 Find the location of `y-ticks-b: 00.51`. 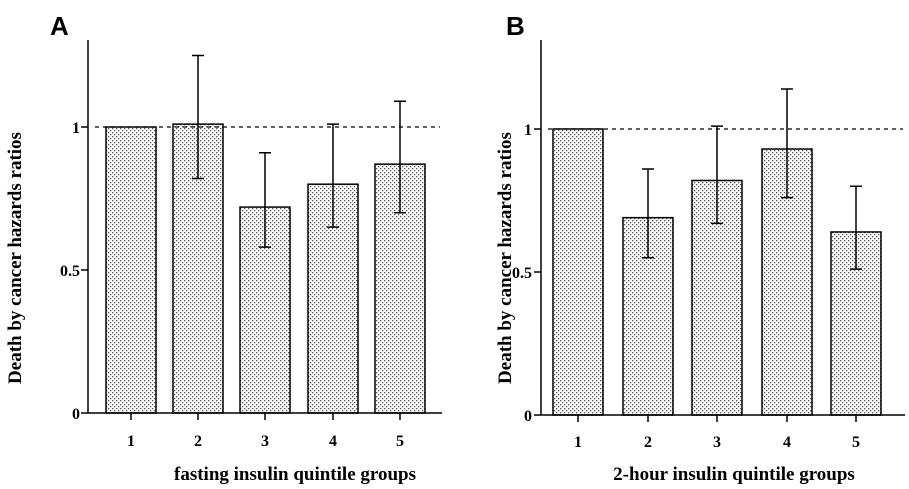

y-ticks-b: 00.51 is located at coordinates (526, 273).